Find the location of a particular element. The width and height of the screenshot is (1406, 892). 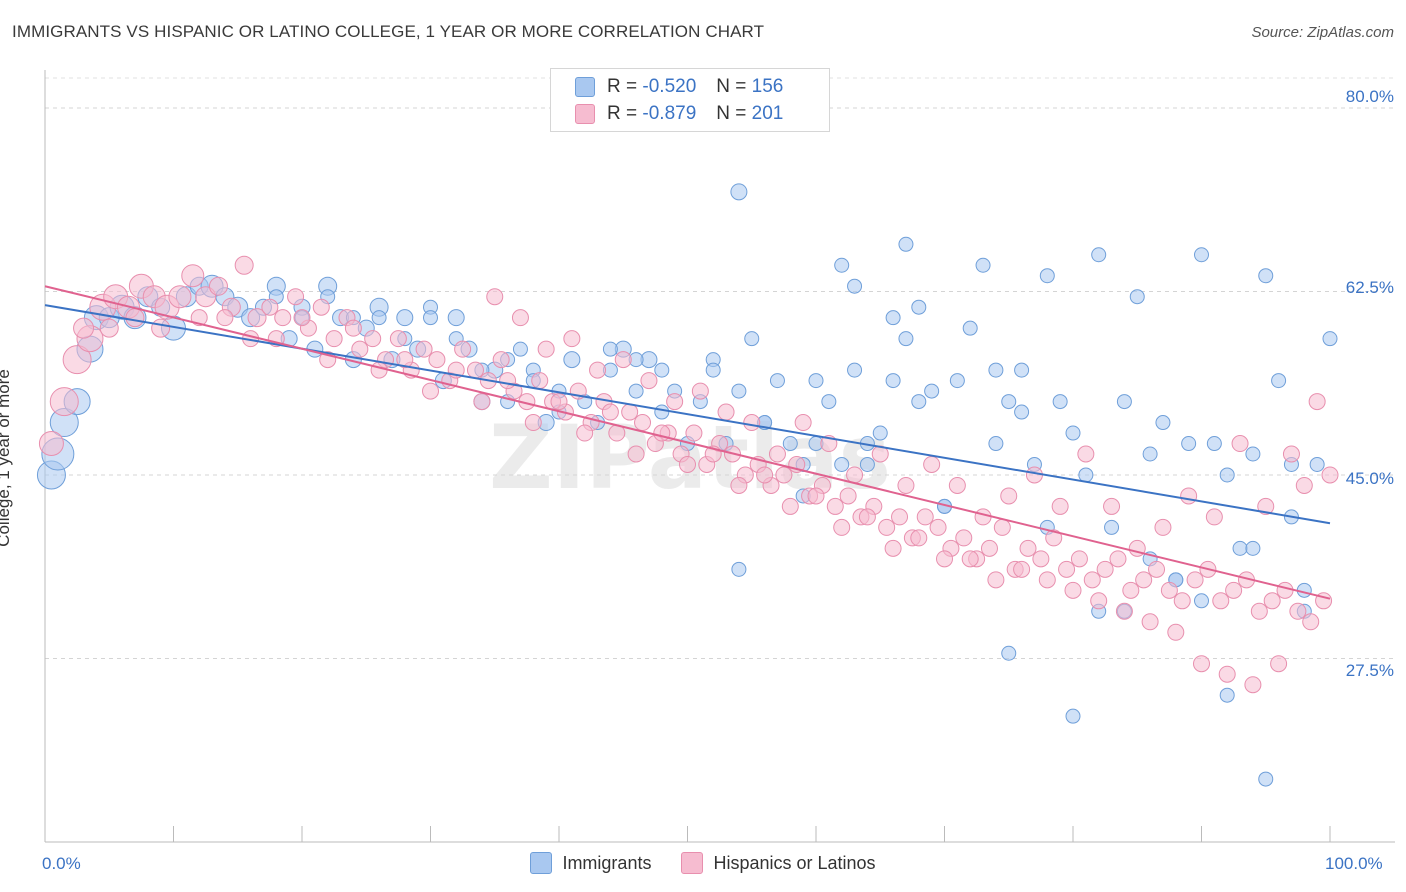

legend-item-immigrants: Immigrants is located at coordinates (590, 863).